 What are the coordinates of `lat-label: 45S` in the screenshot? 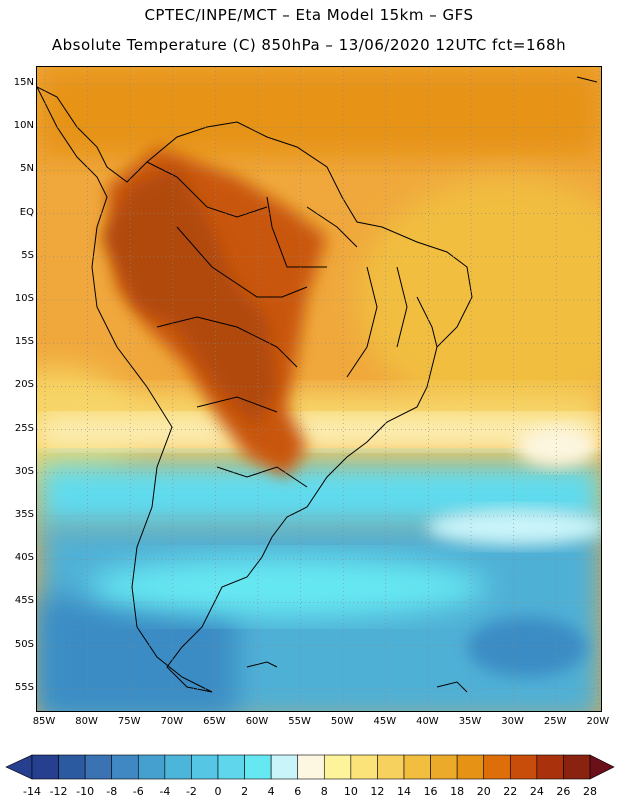 It's located at (24, 601).